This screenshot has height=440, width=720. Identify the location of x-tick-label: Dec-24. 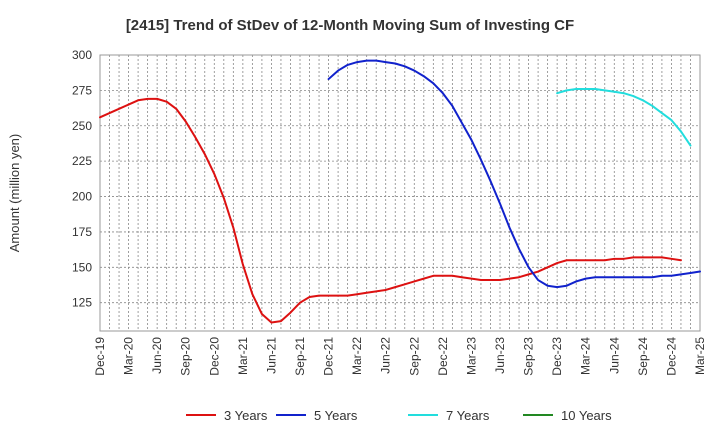
(671, 356).